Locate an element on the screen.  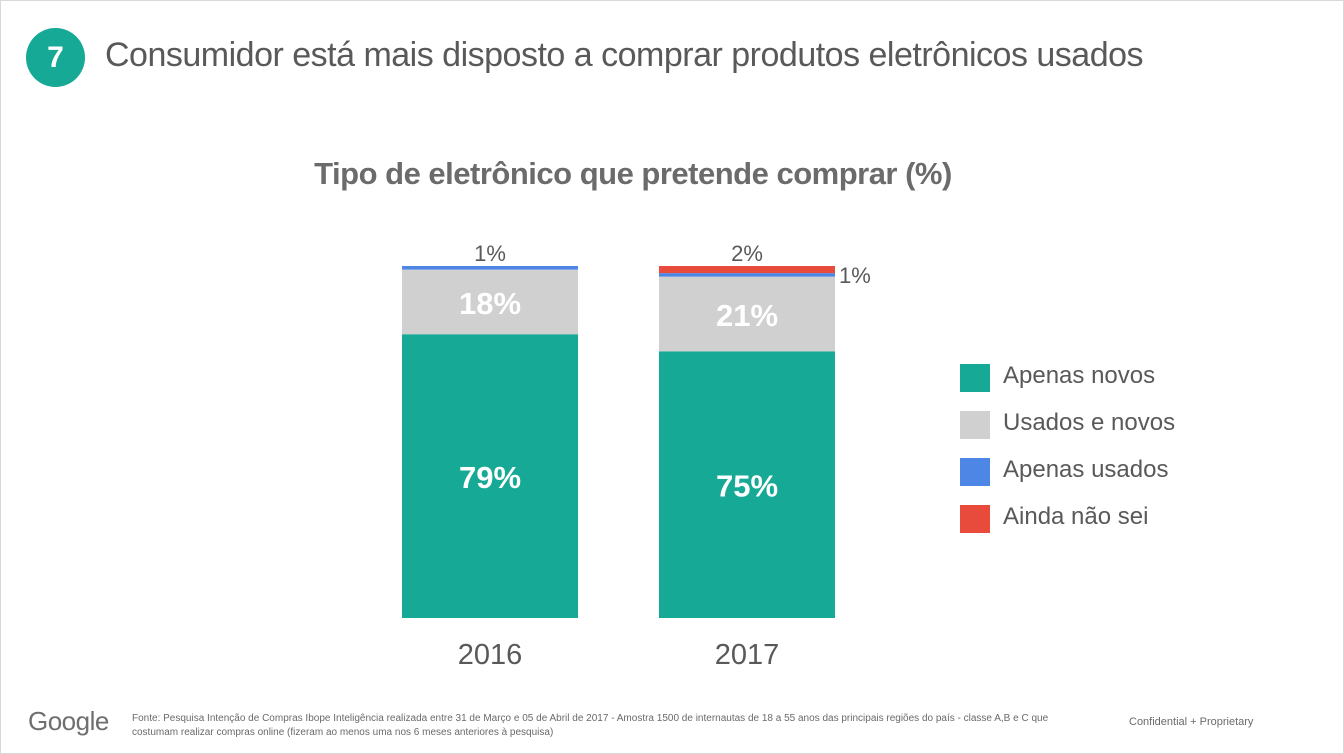
category-label-2017: 2017 is located at coordinates (747, 655).